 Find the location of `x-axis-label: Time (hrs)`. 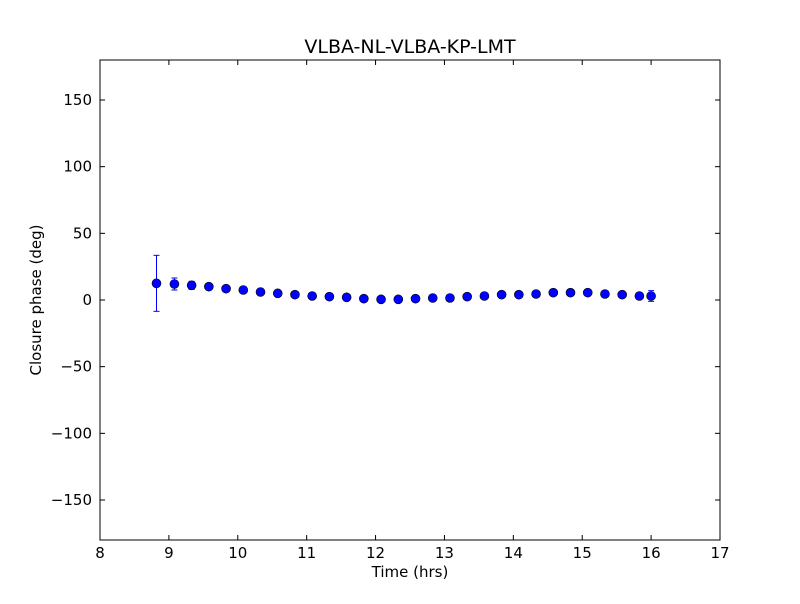

x-axis-label: Time (hrs) is located at coordinates (410, 572).